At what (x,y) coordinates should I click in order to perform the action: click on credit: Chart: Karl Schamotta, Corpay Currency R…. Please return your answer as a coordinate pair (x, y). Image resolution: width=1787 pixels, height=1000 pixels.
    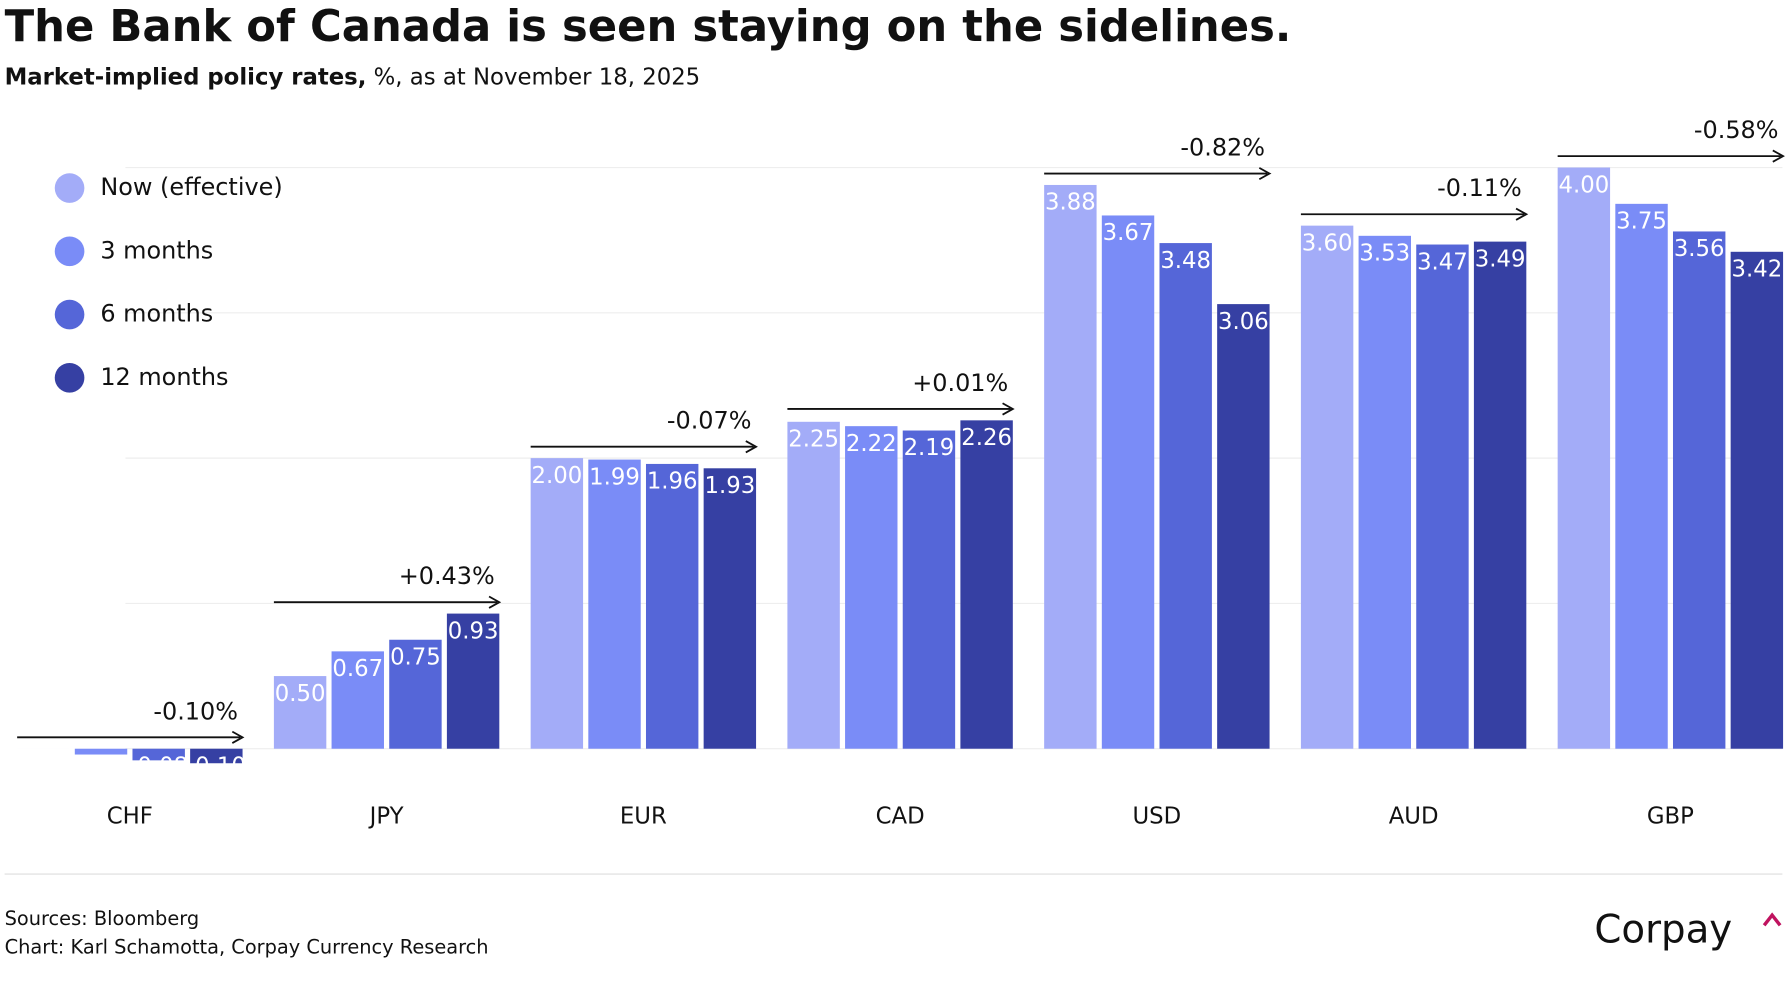
    Looking at the image, I should click on (247, 947).